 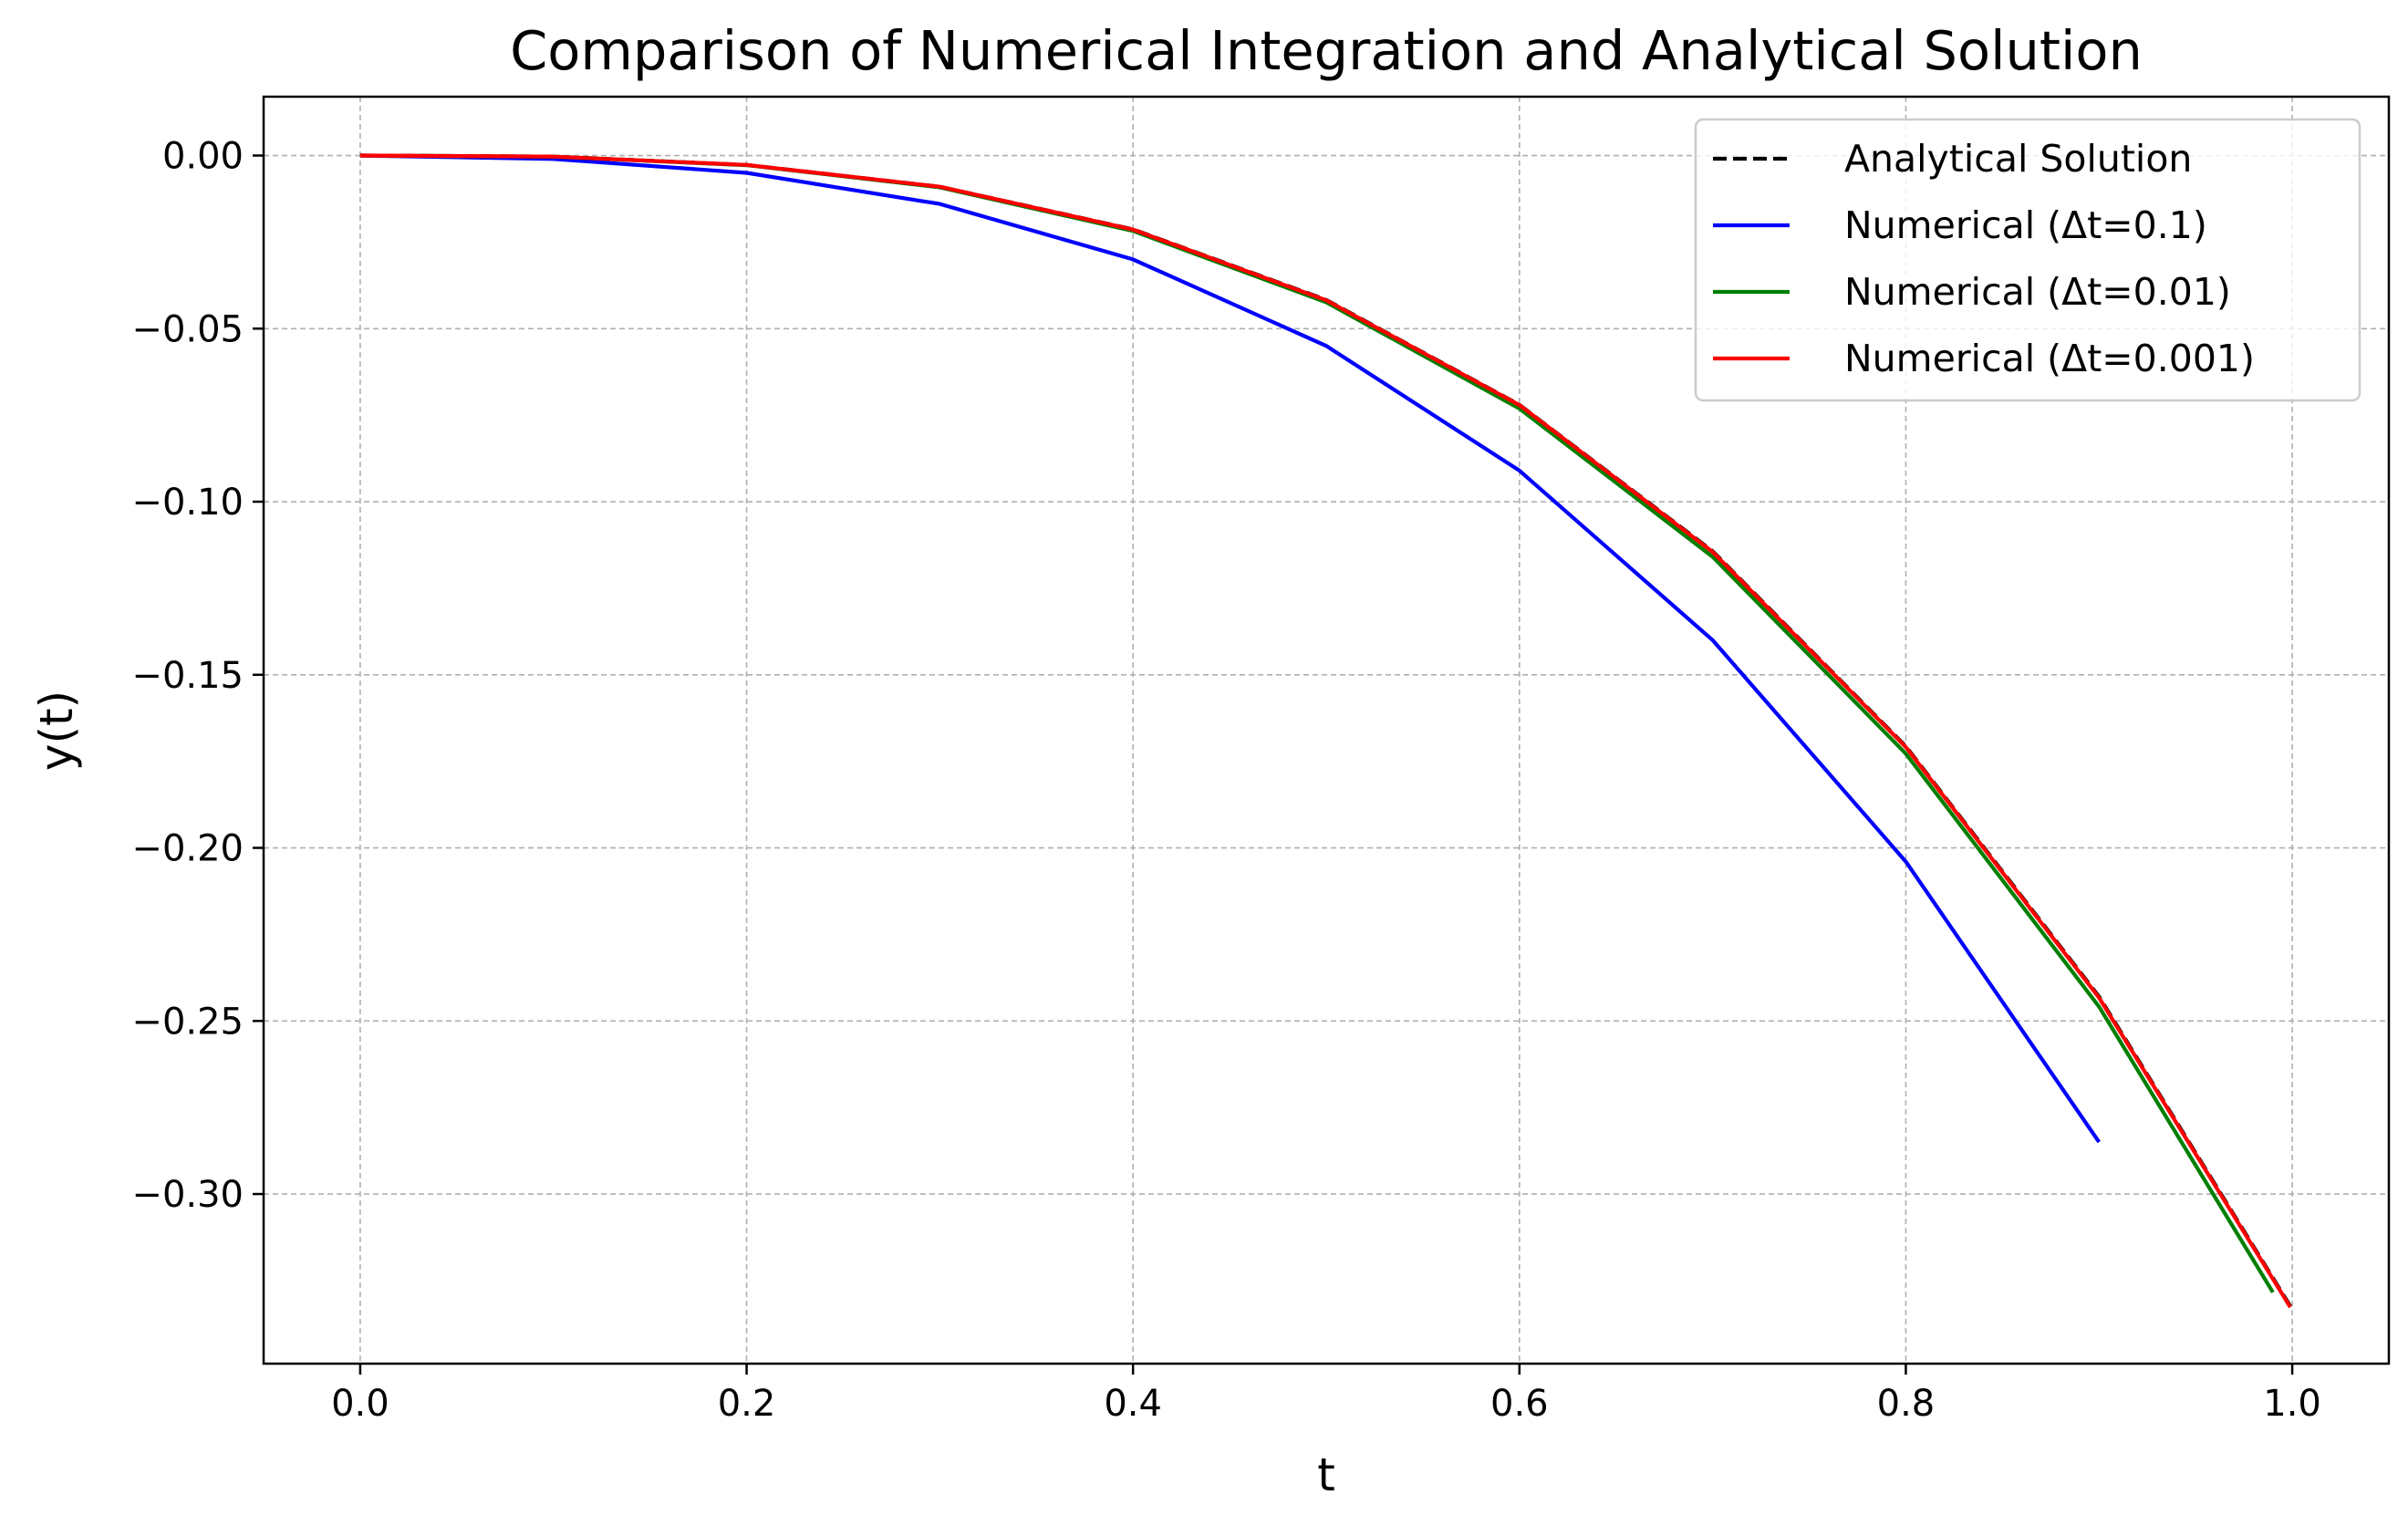 What do you see at coordinates (187, 329) in the screenshot?
I see `y-tick-label: −0.05` at bounding box center [187, 329].